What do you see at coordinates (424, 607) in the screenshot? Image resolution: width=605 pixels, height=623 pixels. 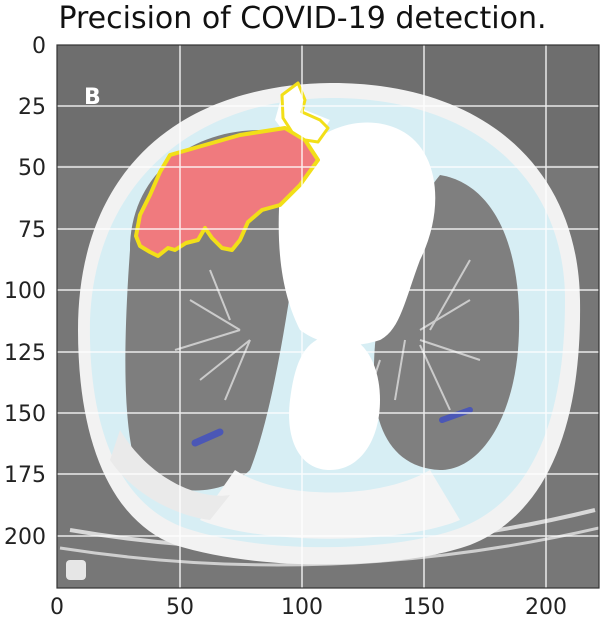 I see `x-tick-label: 150` at bounding box center [424, 607].